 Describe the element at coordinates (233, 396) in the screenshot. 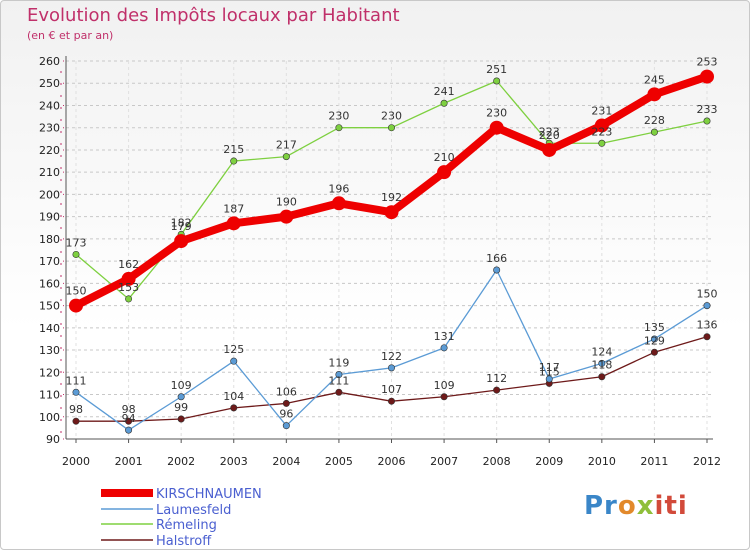

I see `data-label: 104` at that location.